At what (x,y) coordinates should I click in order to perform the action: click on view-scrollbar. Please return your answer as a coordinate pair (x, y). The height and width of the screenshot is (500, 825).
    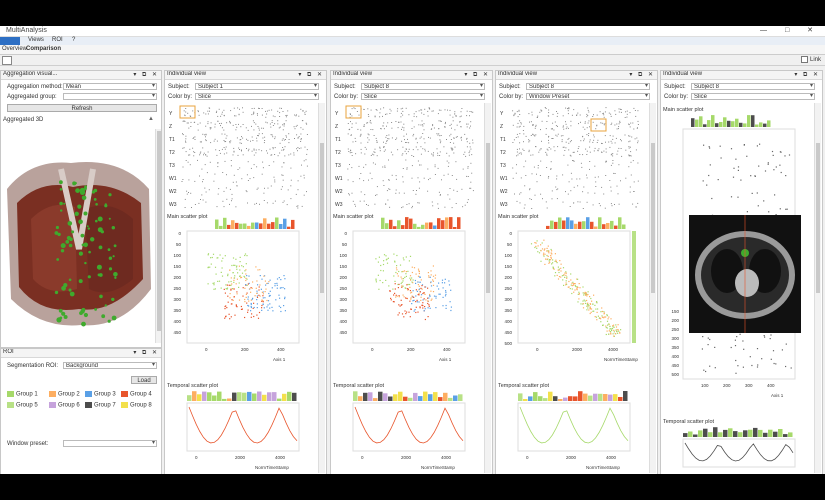
    Looking at the image, I should click on (817, 288).